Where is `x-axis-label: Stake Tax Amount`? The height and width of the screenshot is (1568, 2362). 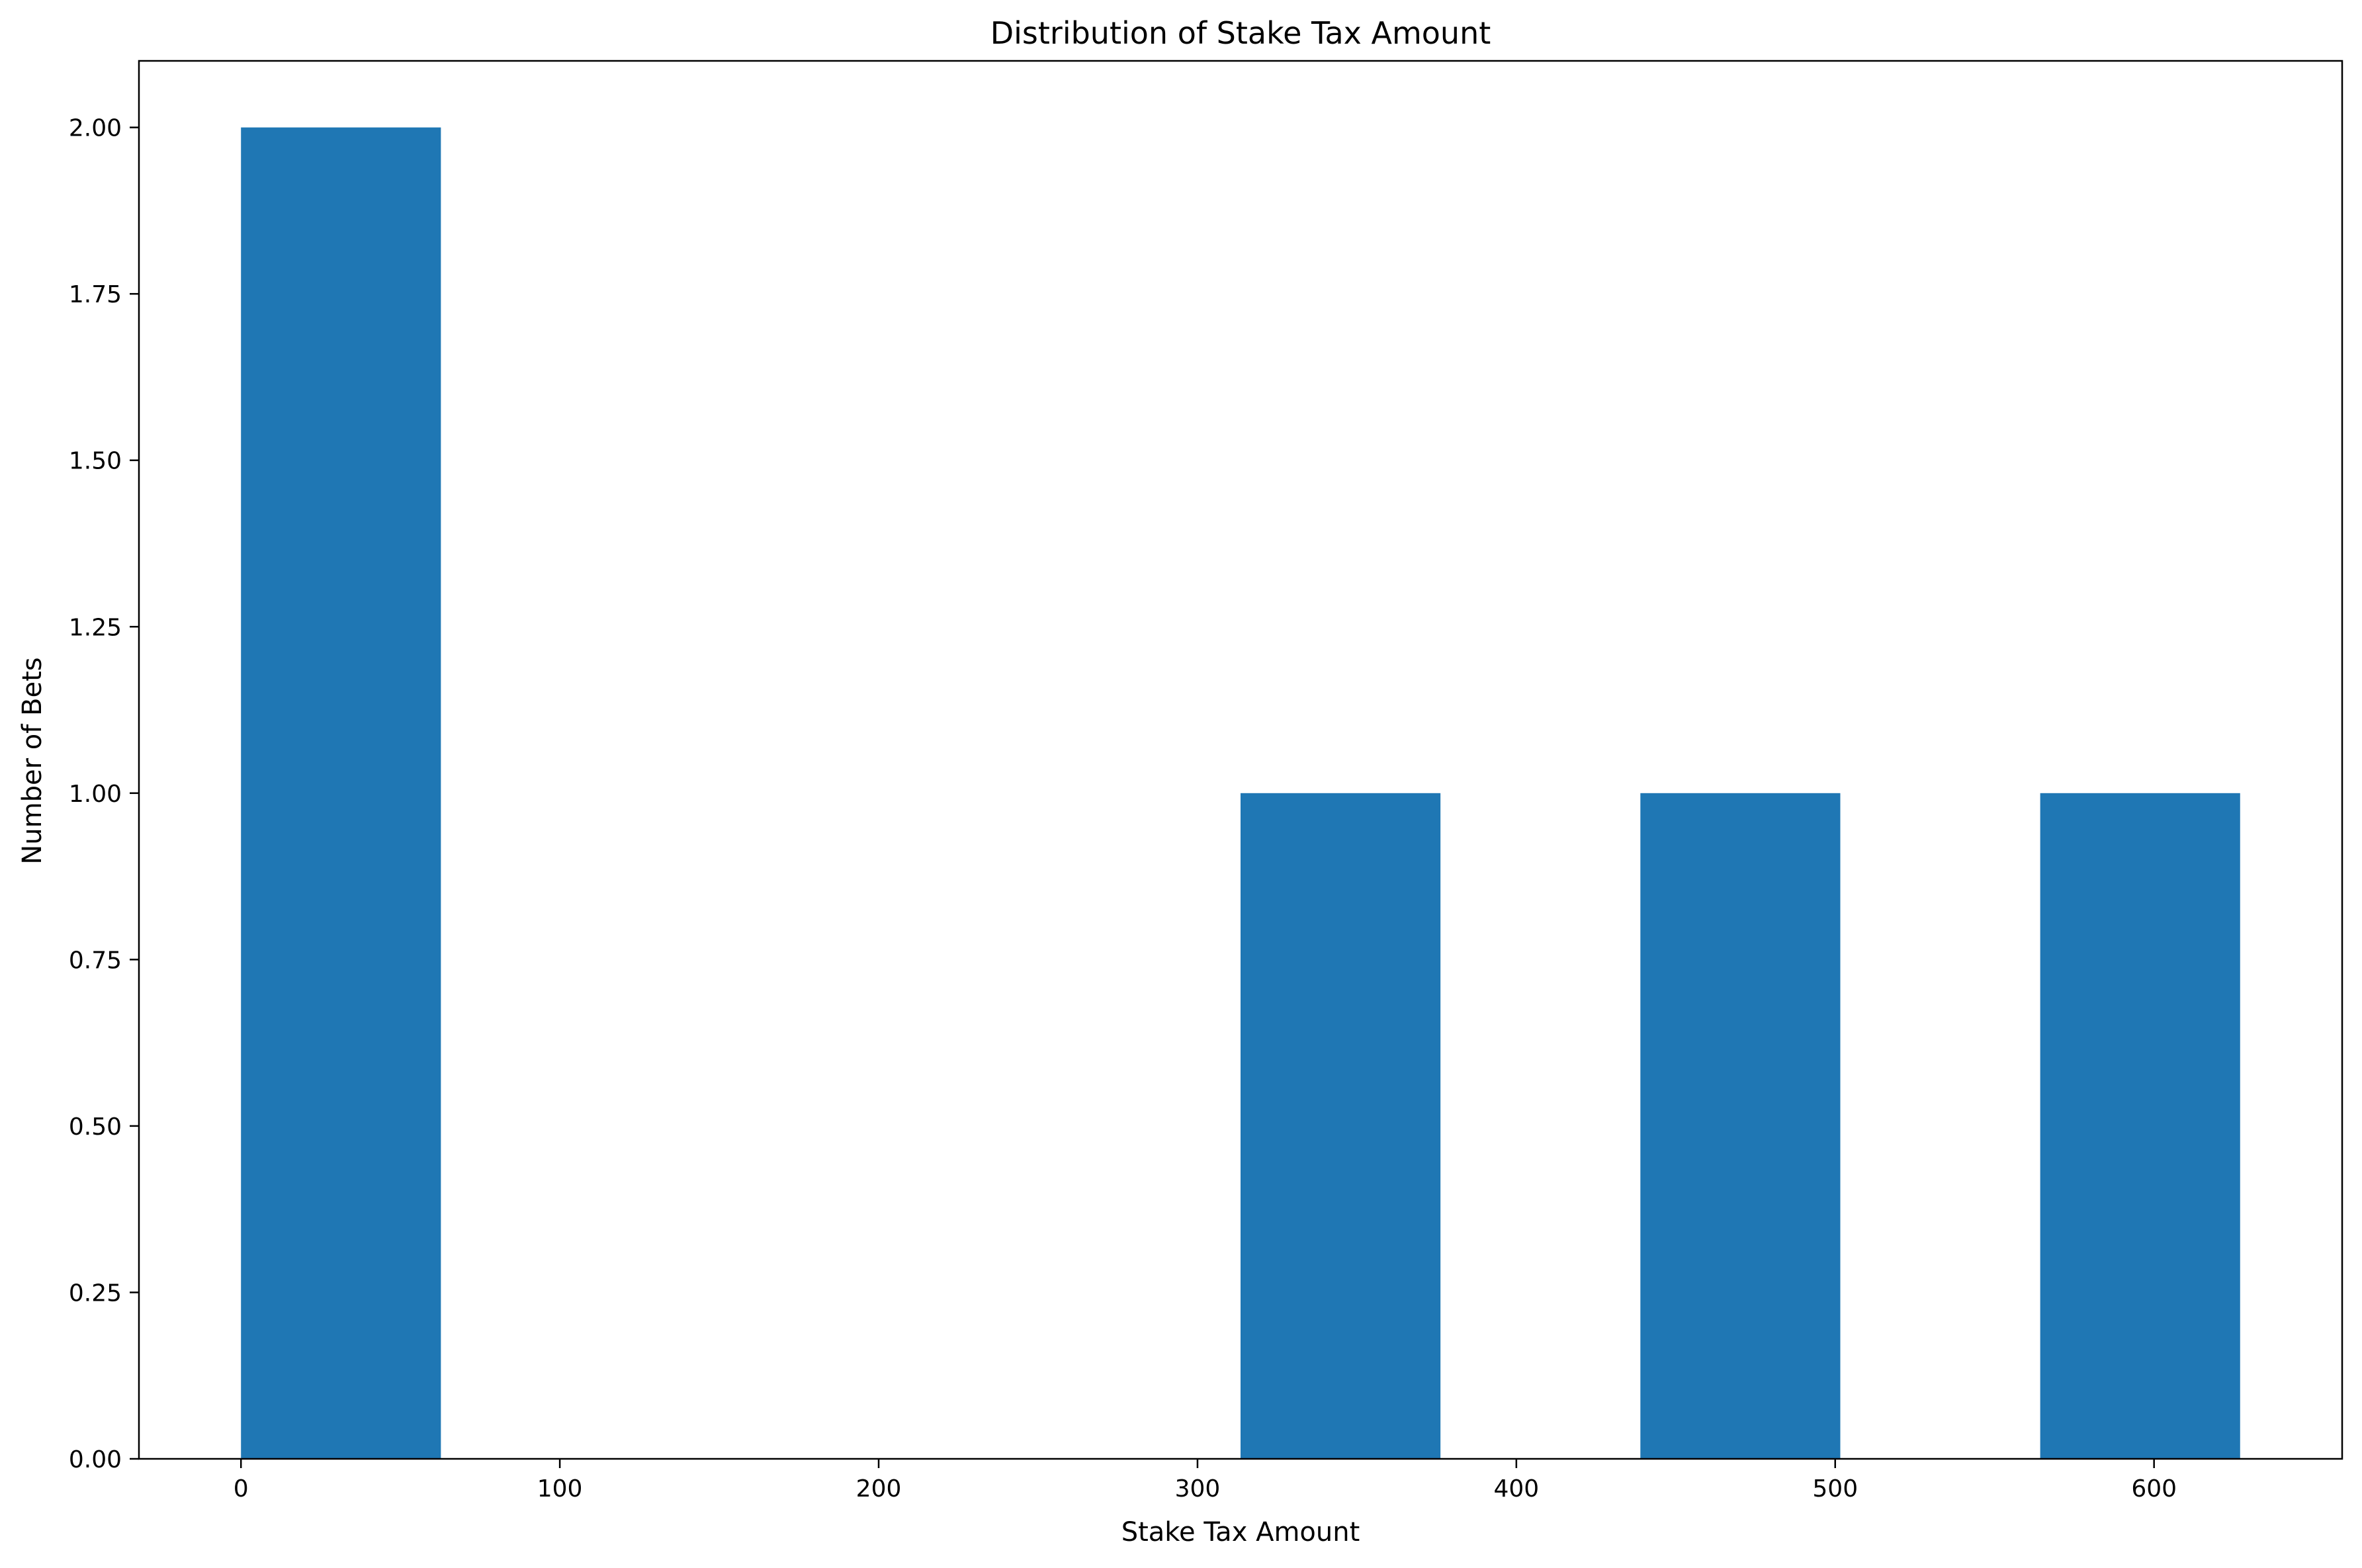
x-axis-label: Stake Tax Amount is located at coordinates (1240, 1532).